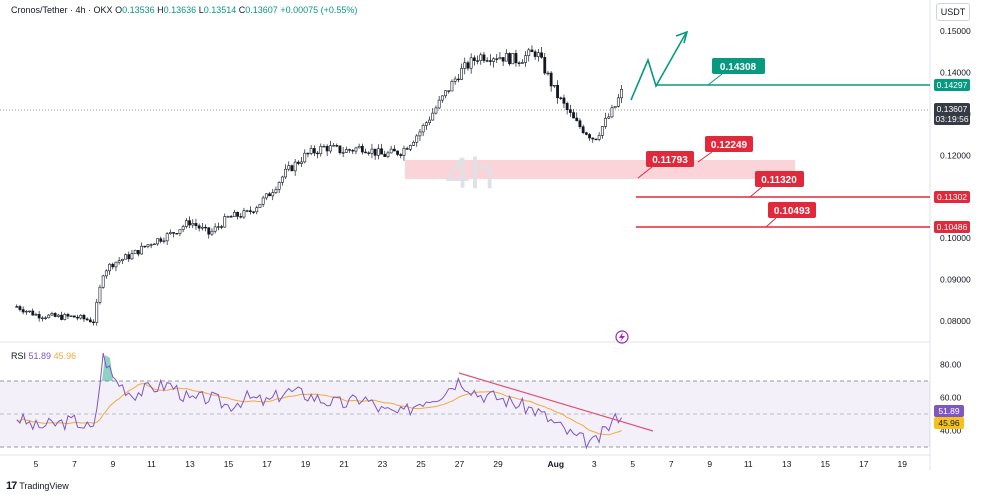 This screenshot has height=495, width=984. Describe the element at coordinates (556, 402) in the screenshot. I see `rsi-trendline` at that location.